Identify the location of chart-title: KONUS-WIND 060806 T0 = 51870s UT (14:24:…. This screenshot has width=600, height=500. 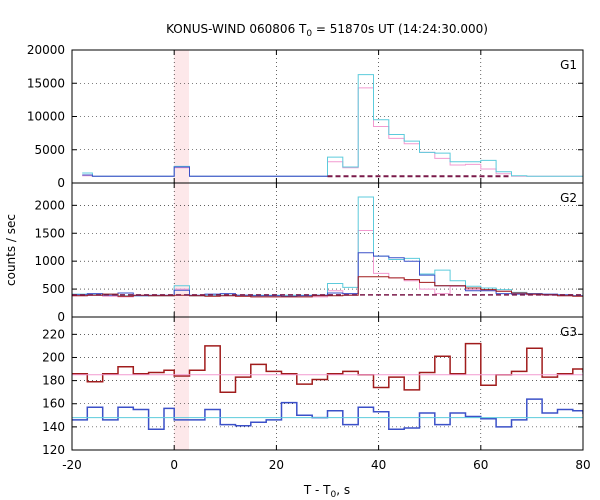
(327, 30).